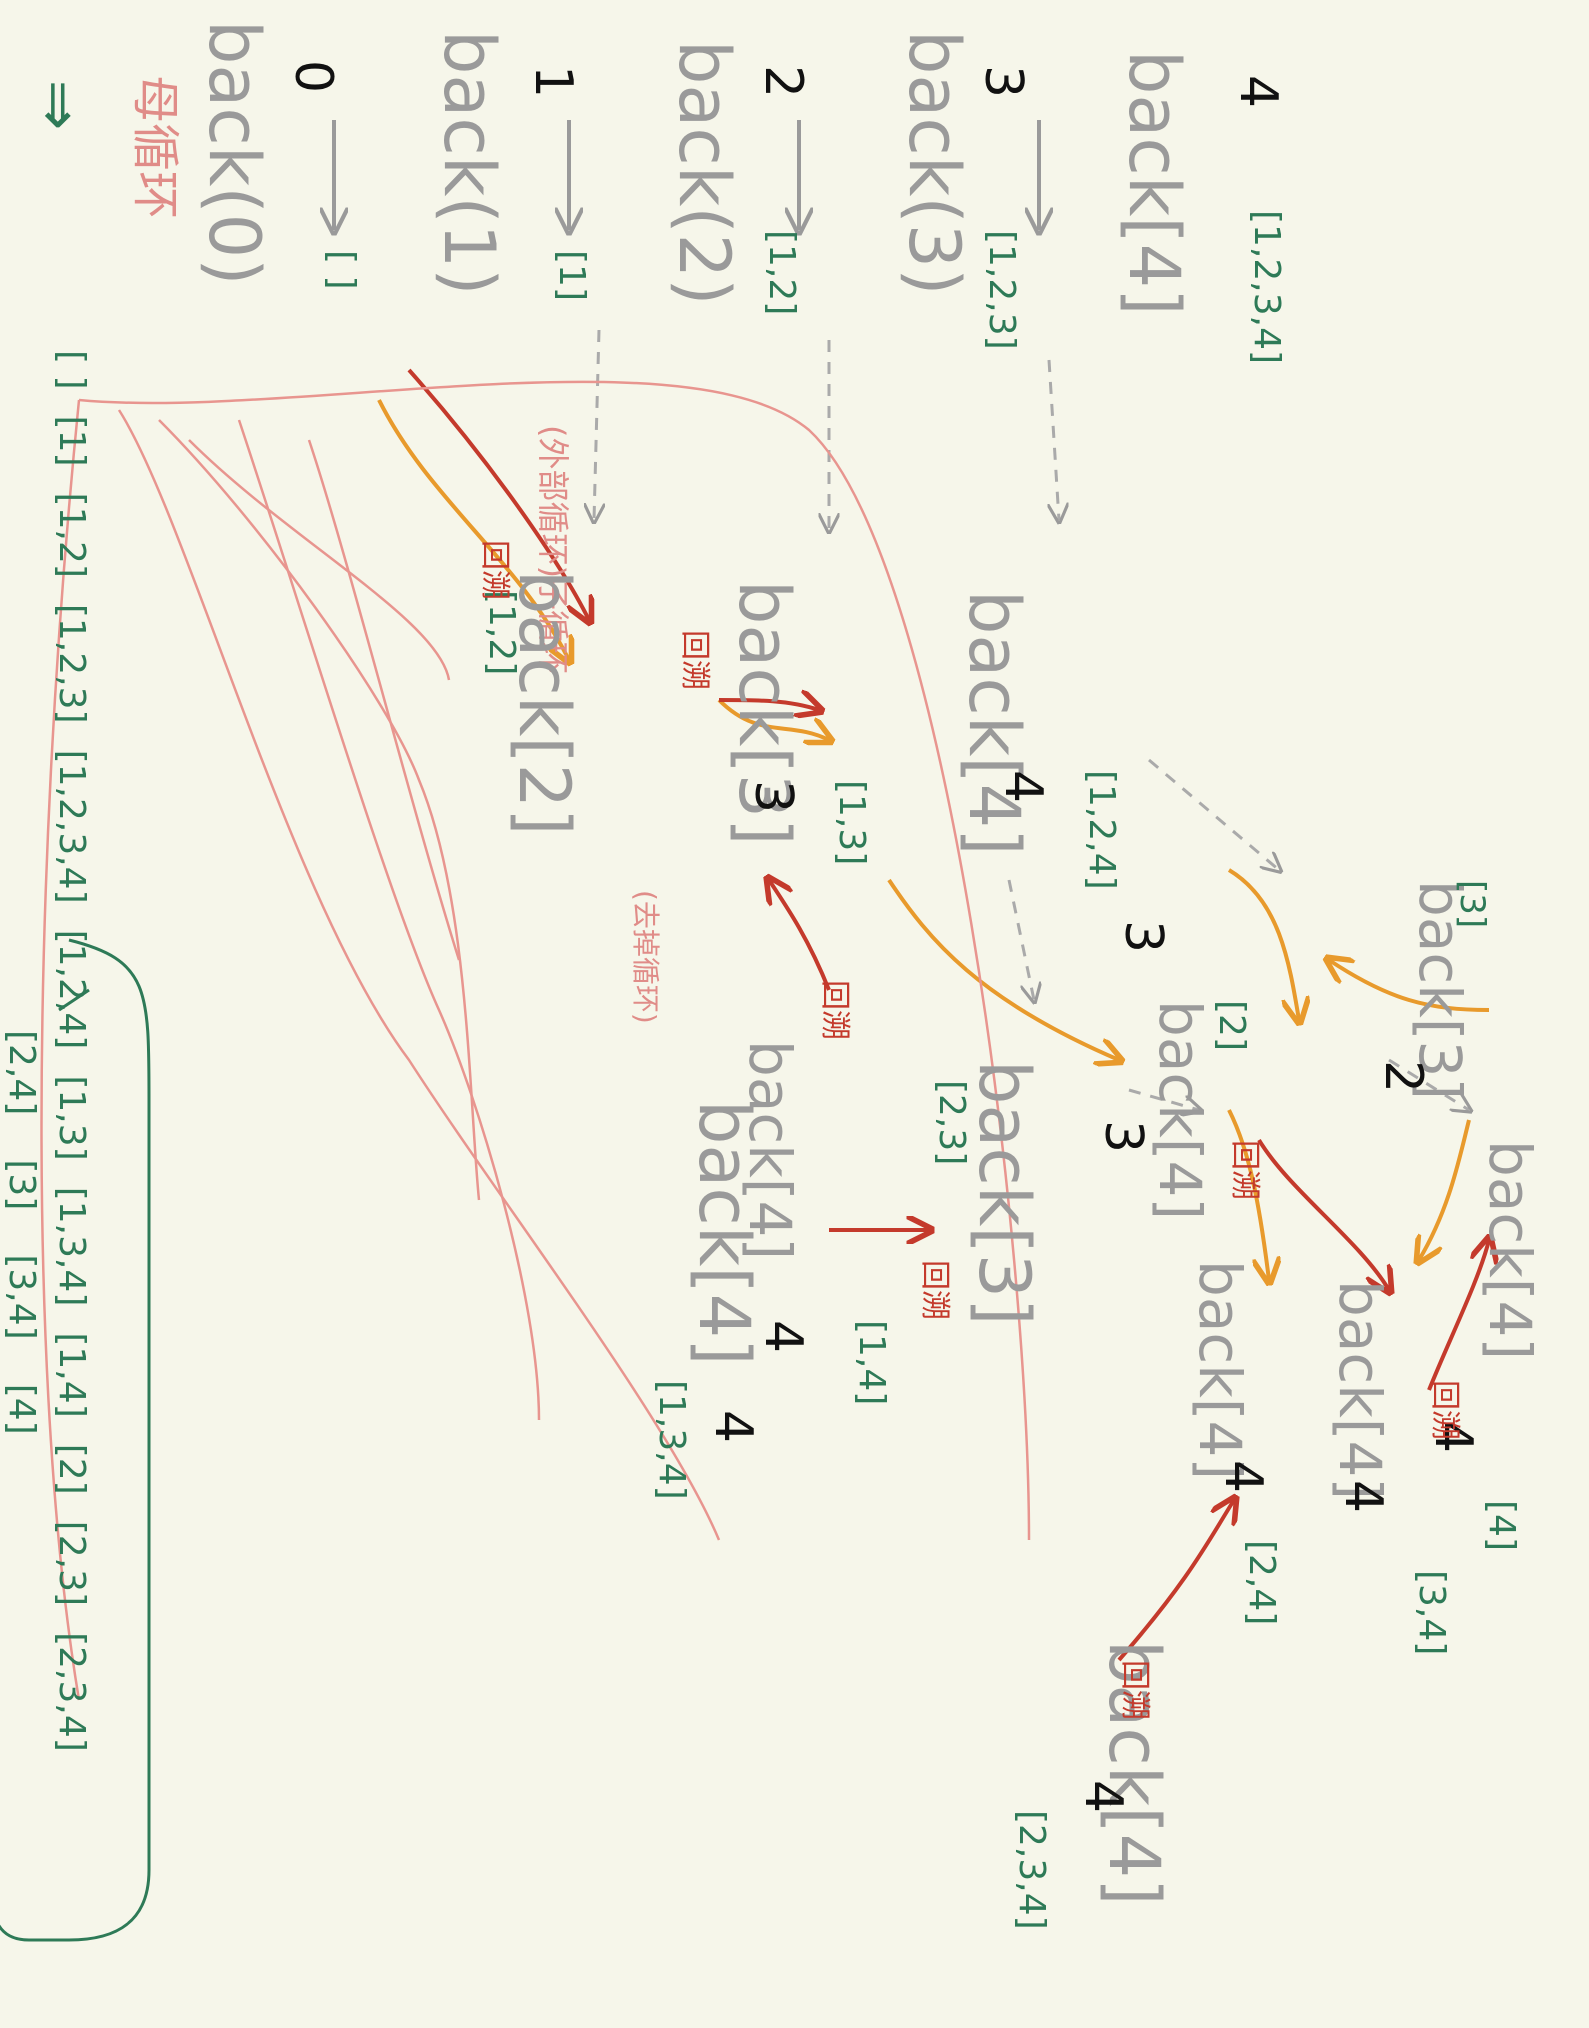  Describe the element at coordinates (834, 1010) in the screenshot. I see `huisu-label-3: 回溯` at that location.